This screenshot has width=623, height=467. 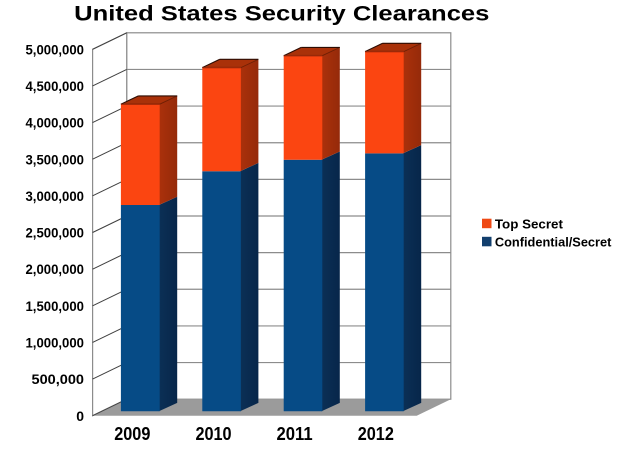 I want to click on svg-text: Top Secret, so click(x=529, y=224).